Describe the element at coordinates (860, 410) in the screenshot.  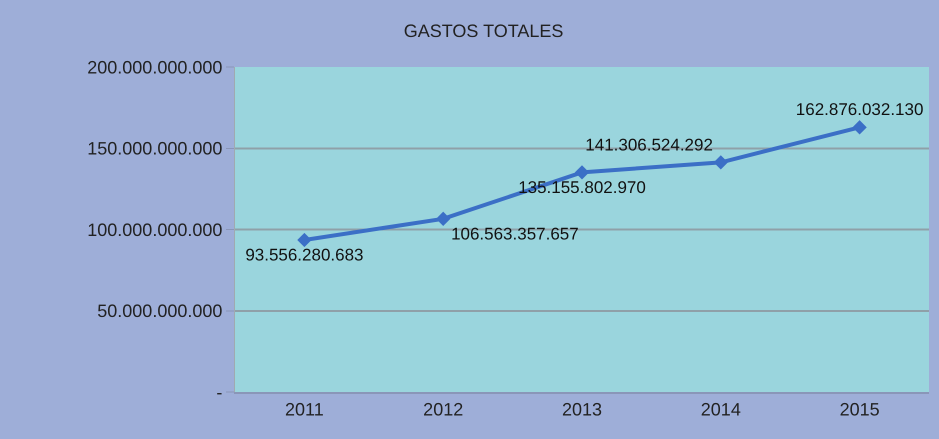
I see `x-tick-label: 2015` at that location.